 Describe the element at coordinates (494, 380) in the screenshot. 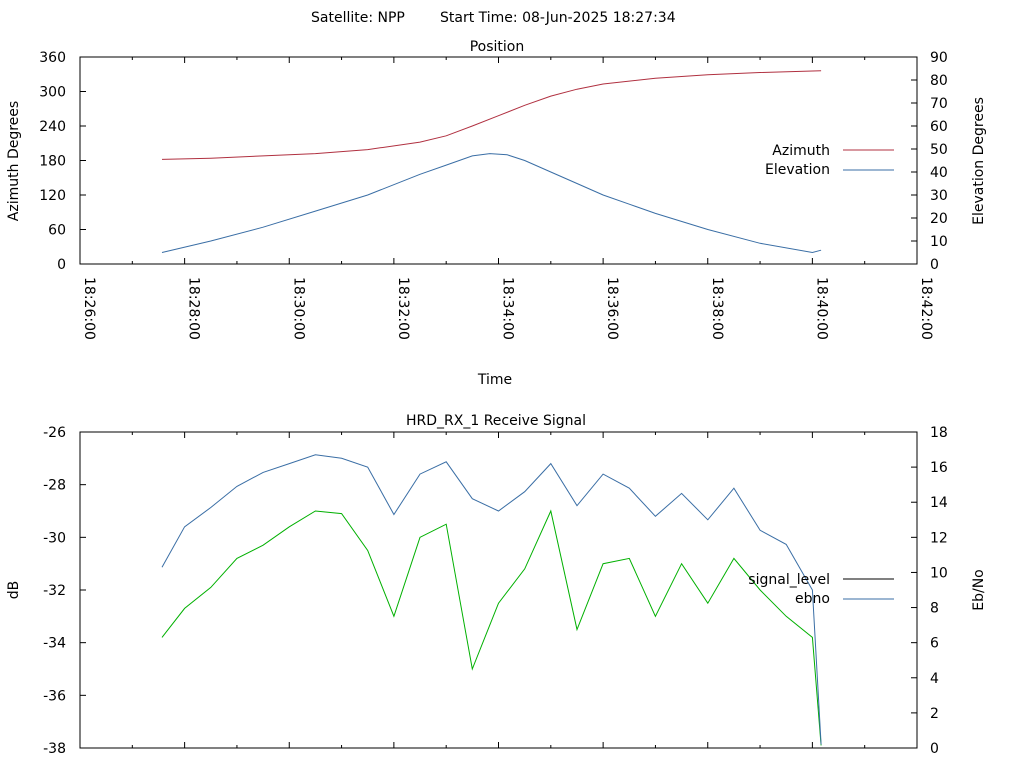

I see `position-x-axis-label: Time` at that location.